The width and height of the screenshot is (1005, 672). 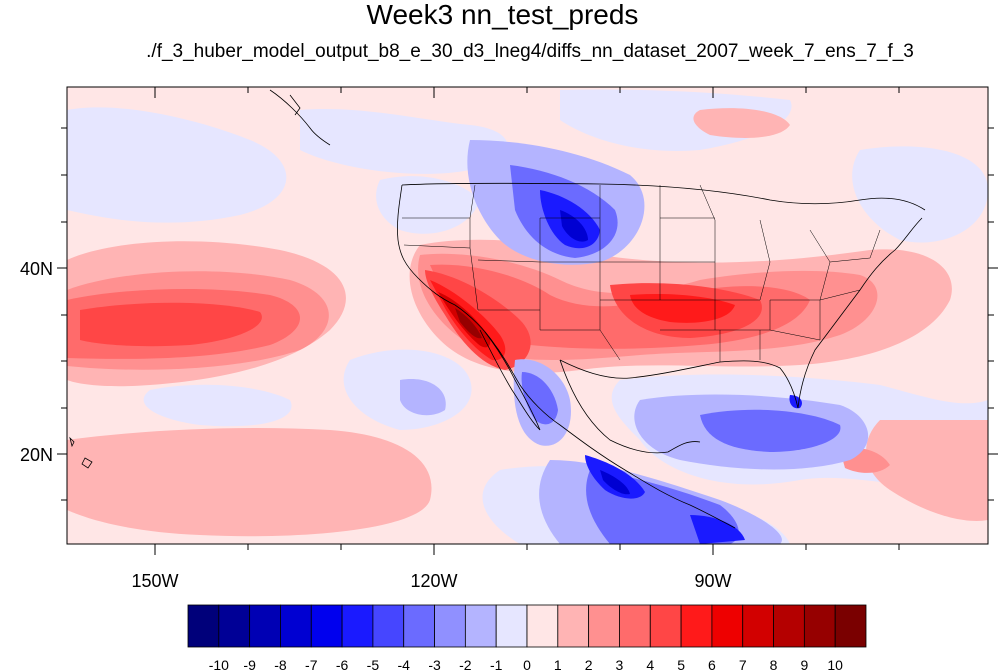 I want to click on lon-label-120w: 120W, so click(x=433, y=581).